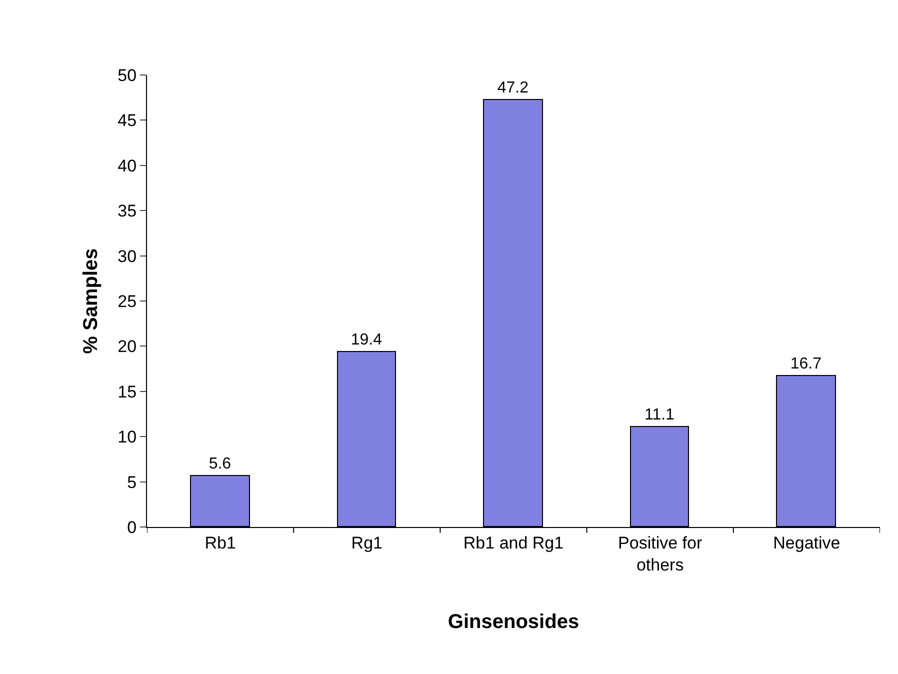 This screenshot has width=898, height=674. What do you see at coordinates (806, 542) in the screenshot?
I see `x-tick-label: Negative` at bounding box center [806, 542].